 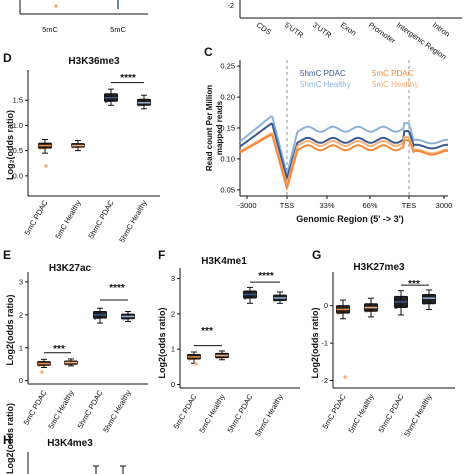 I want to click on panel-label: H, so click(x=7, y=440).